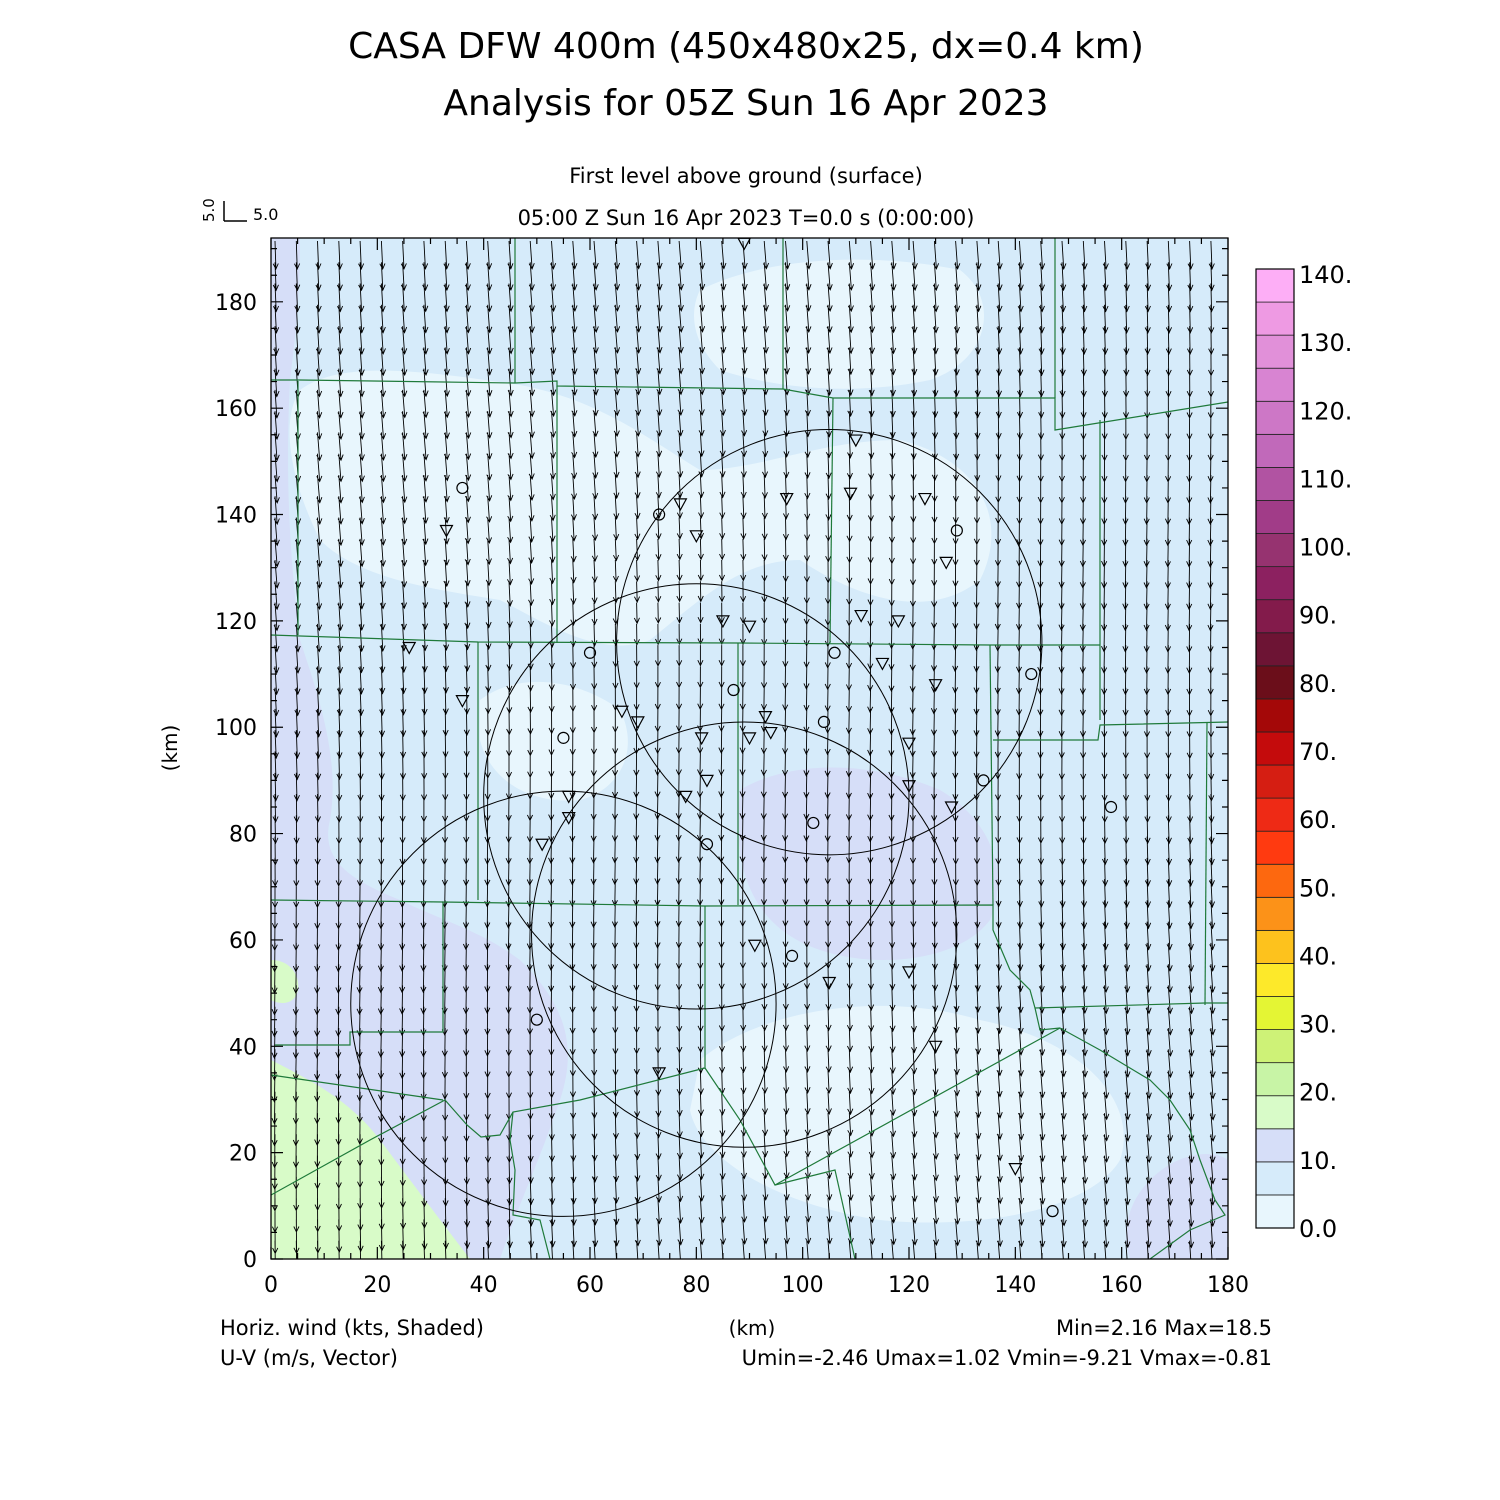  What do you see at coordinates (1318, 1093) in the screenshot?
I see `colorbar-label: 20.` at bounding box center [1318, 1093].